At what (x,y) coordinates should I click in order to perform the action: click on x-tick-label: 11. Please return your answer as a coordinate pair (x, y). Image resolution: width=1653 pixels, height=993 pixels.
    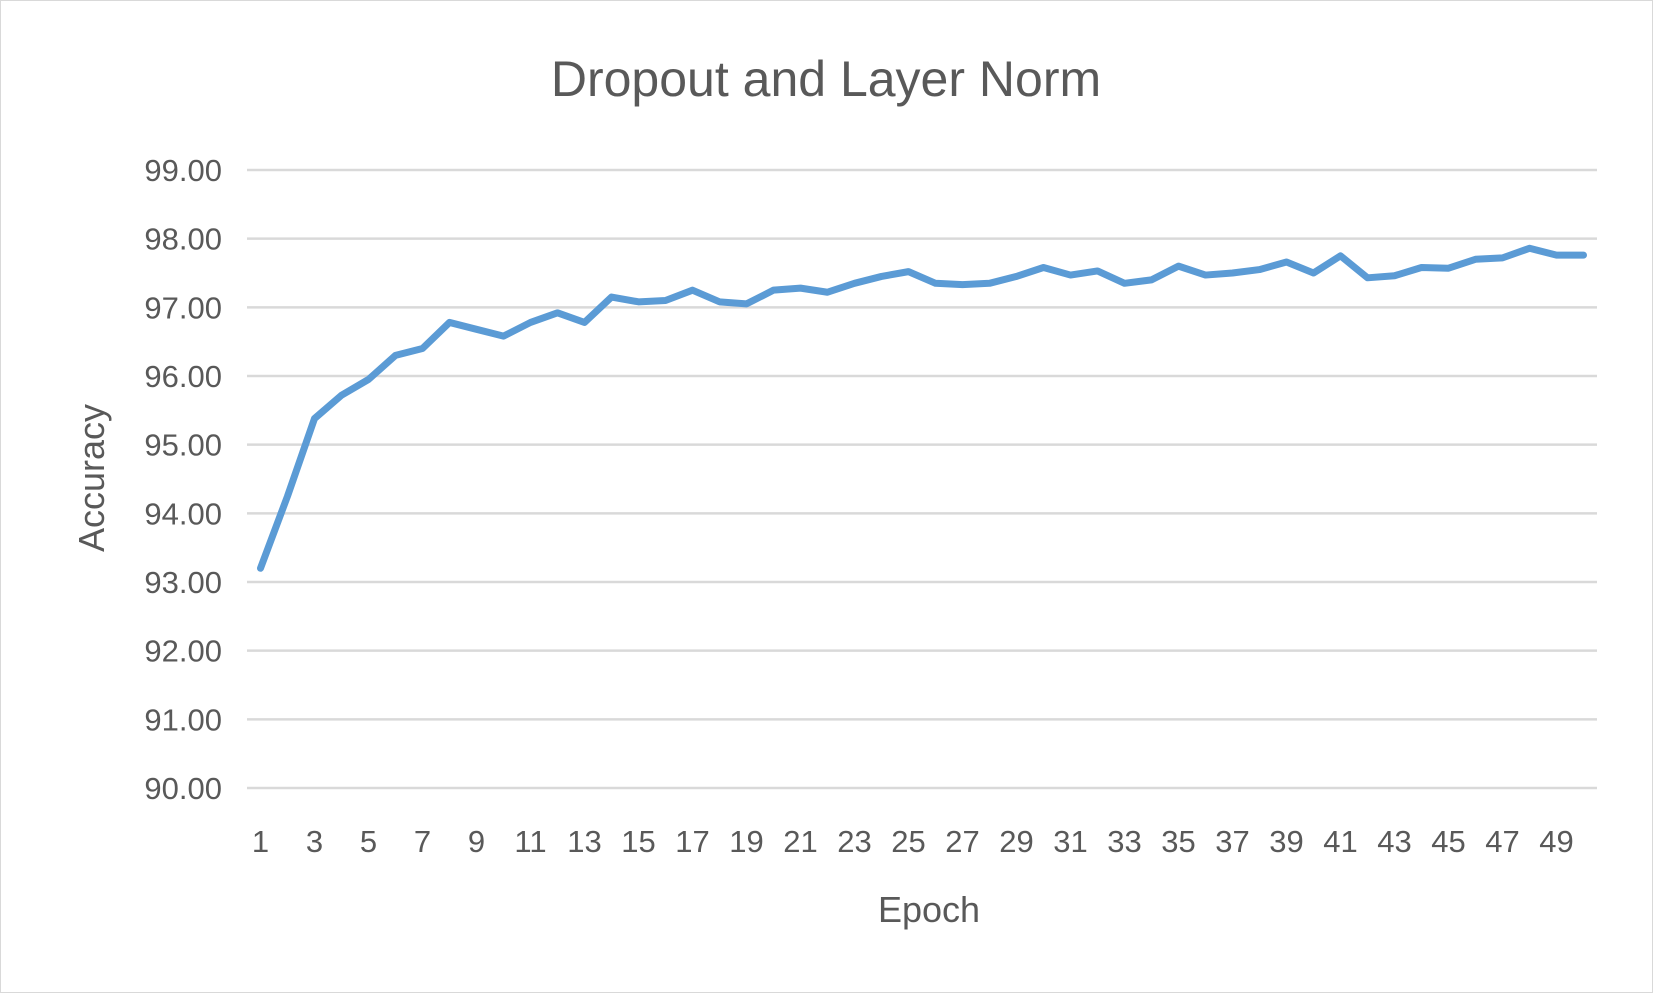
    Looking at the image, I should click on (530, 841).